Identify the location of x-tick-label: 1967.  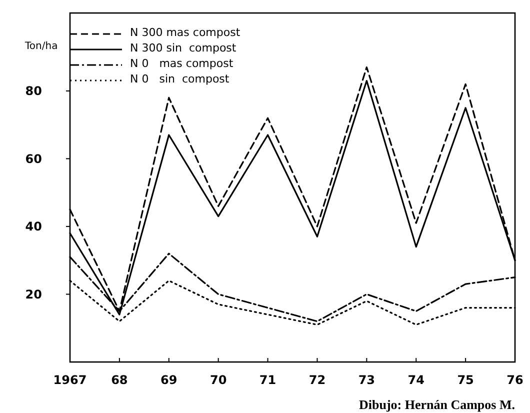
(70, 380).